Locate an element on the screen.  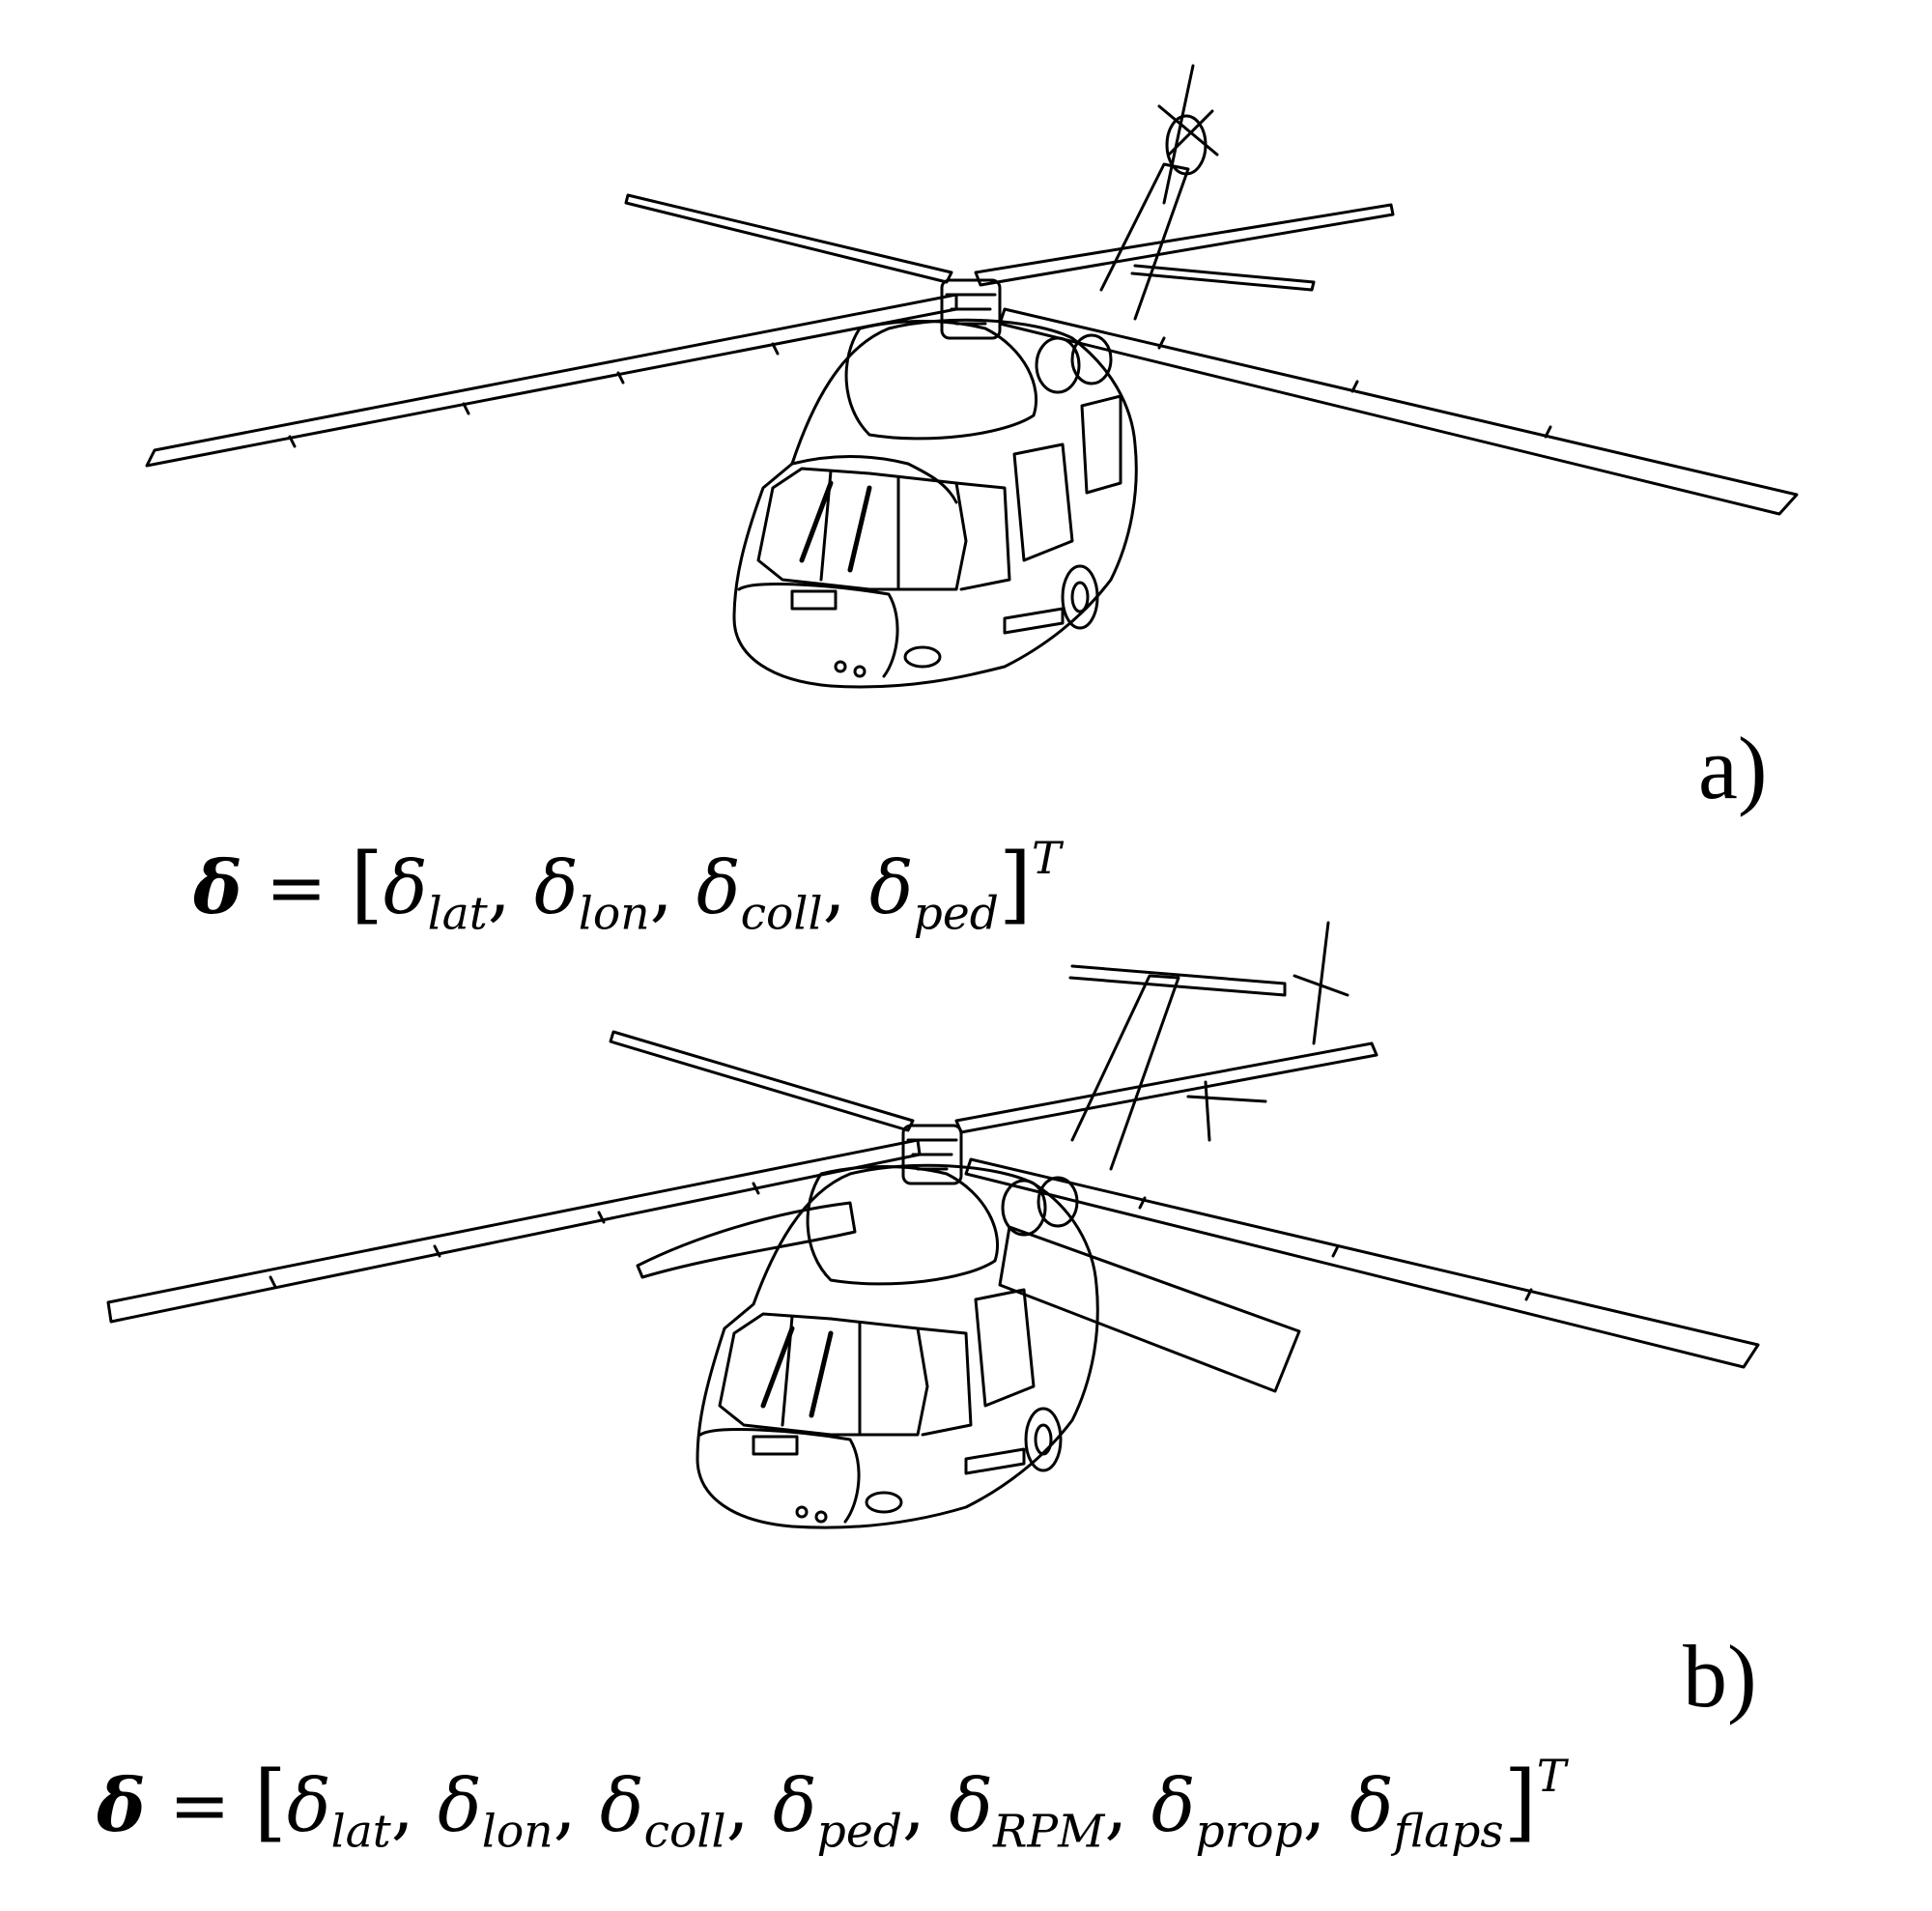
tail-boom-b is located at coordinates (1125, 1072).